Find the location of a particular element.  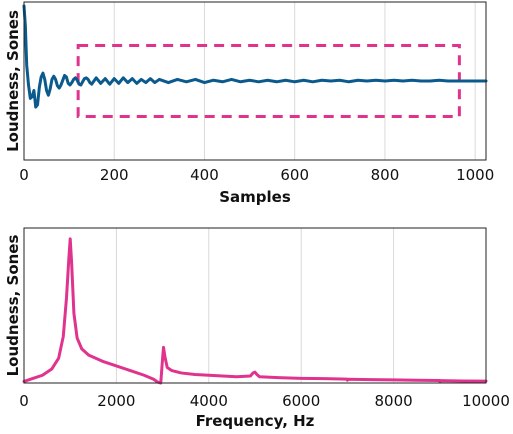

bottom-chart-x-tick-label: 10000 is located at coordinates (486, 401).